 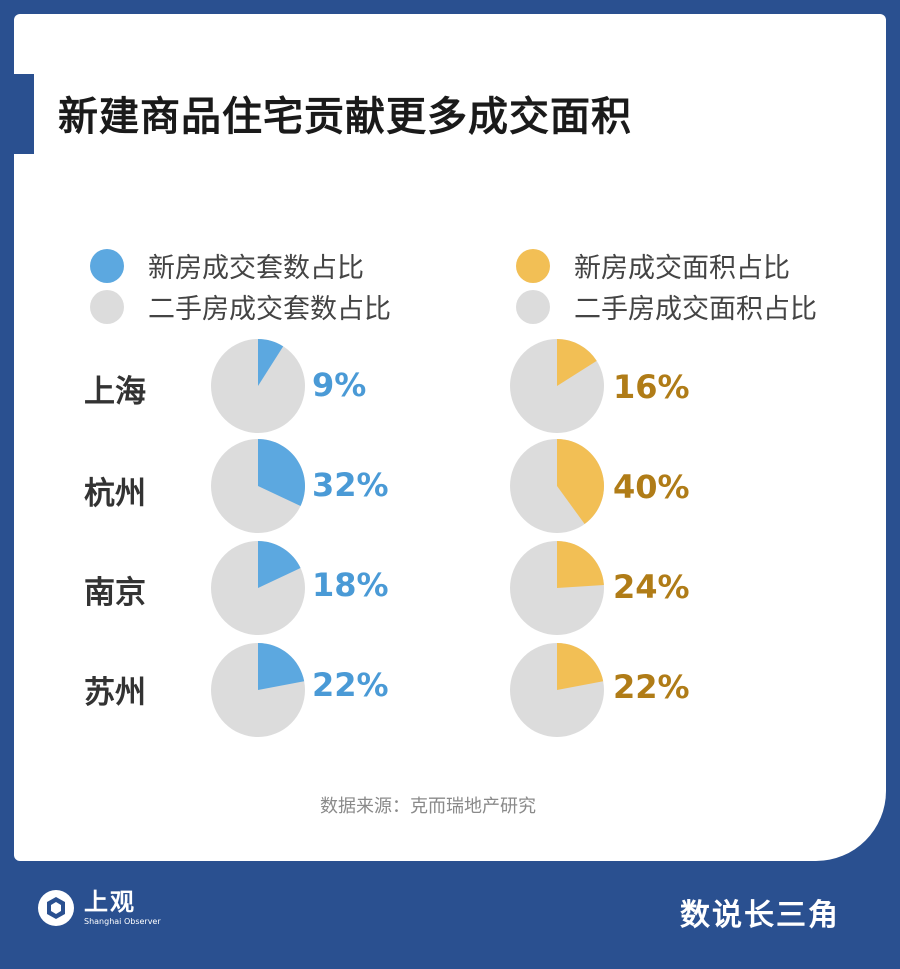 What do you see at coordinates (269, 309) in the screenshot?
I see `legend-label: 二手房成交套数占比` at bounding box center [269, 309].